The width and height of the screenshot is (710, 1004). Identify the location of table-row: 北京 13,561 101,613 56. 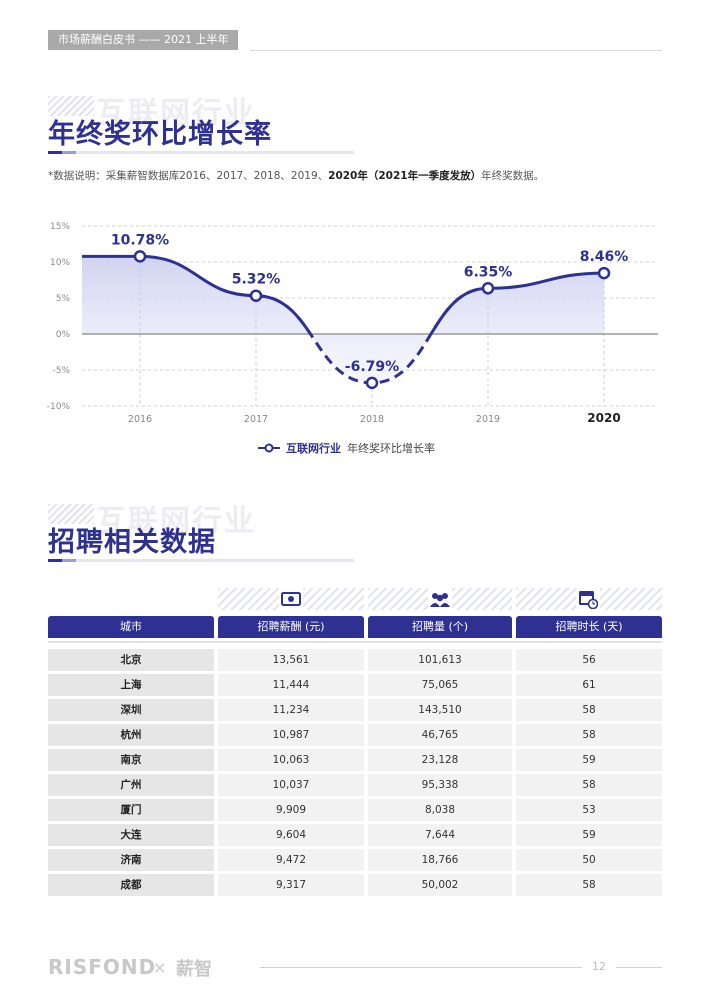
(355, 660).